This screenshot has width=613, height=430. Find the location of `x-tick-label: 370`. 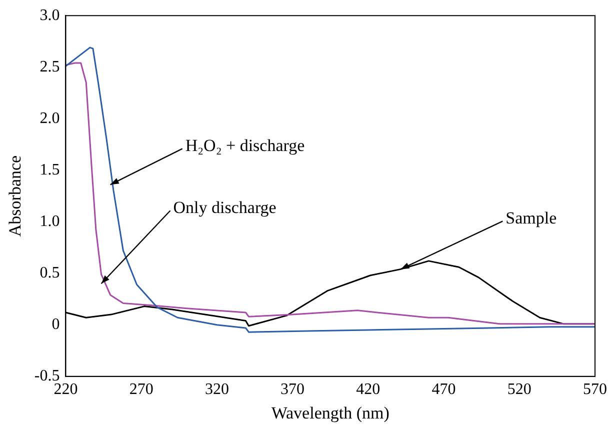

x-tick-label: 370 is located at coordinates (292, 389).